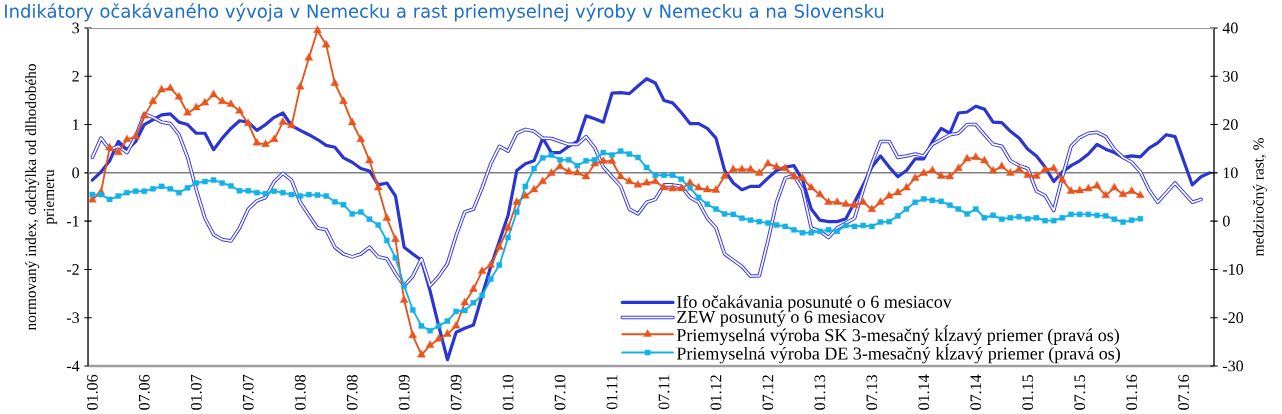  What do you see at coordinates (1080, 392) in the screenshot?
I see `x-tick-label: 07.15` at bounding box center [1080, 392].